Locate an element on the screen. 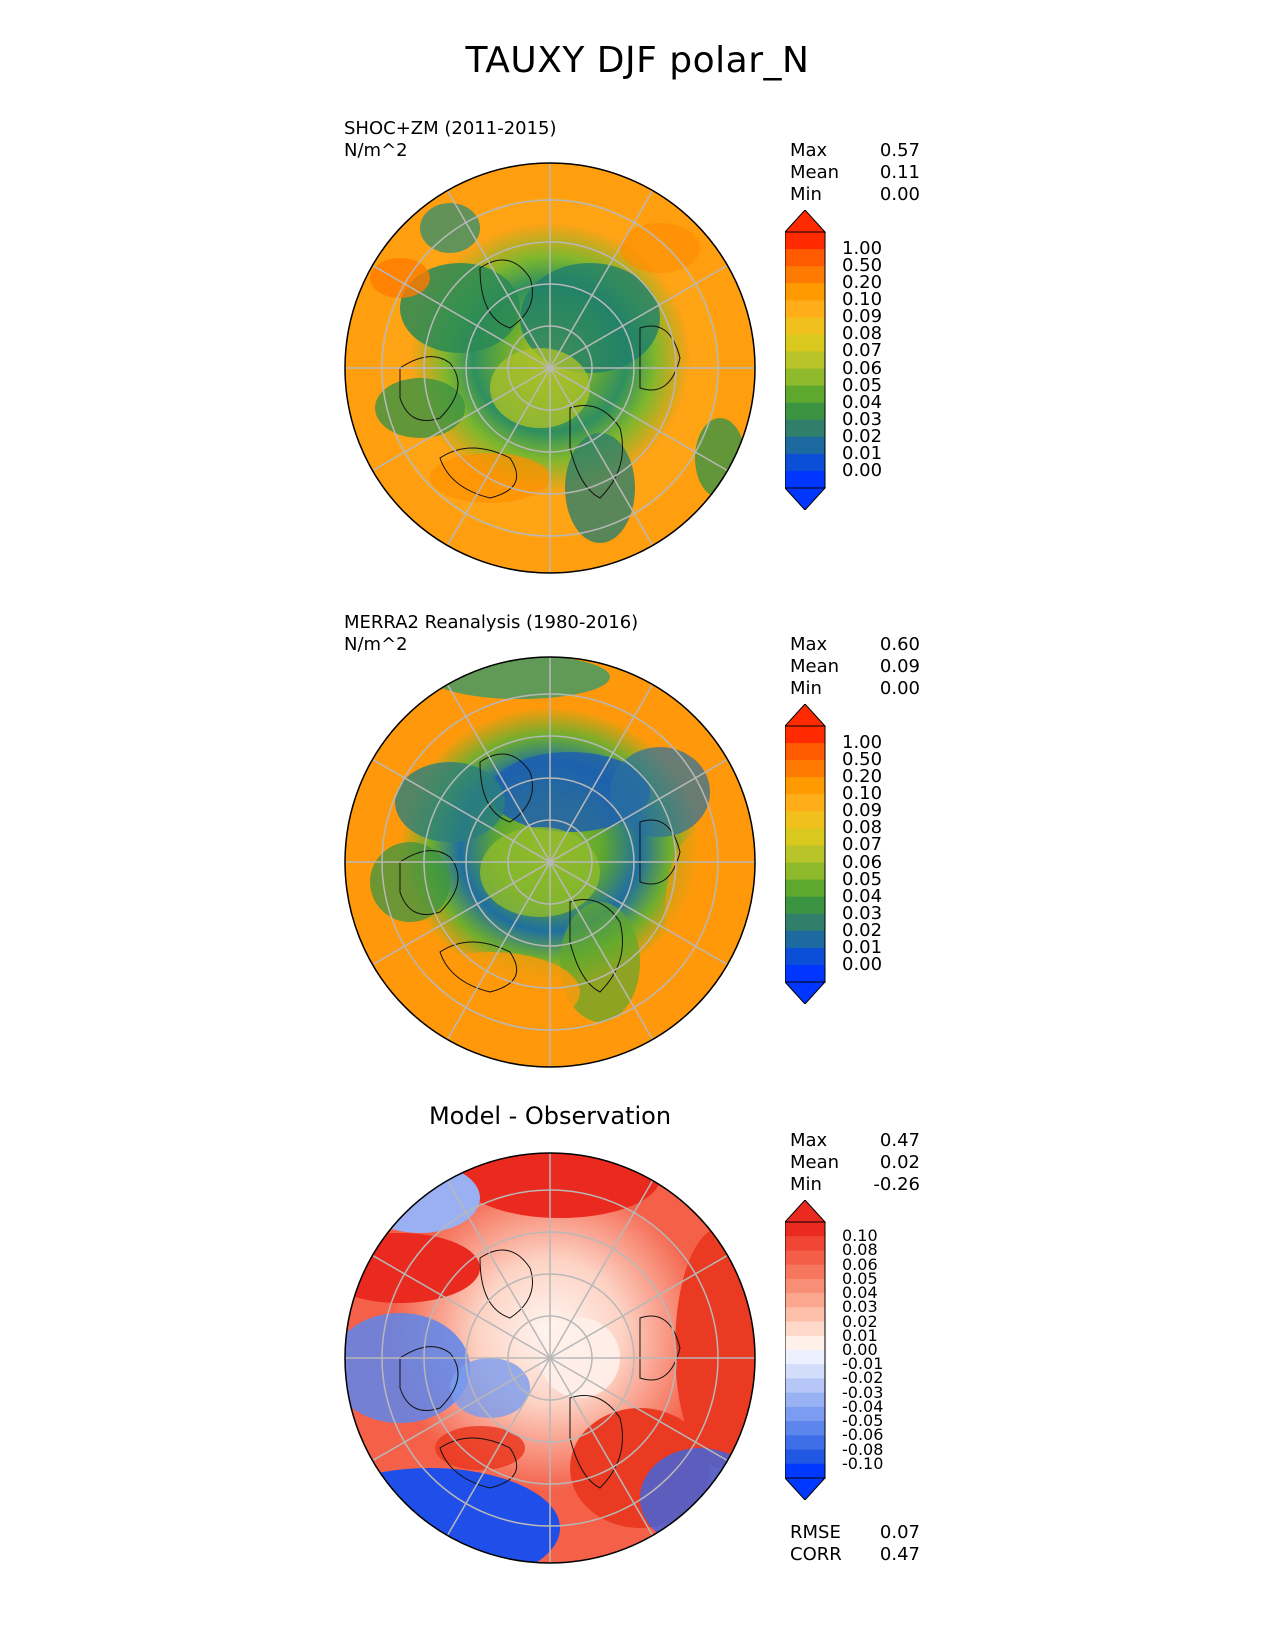  stat-max: Max 0.47 is located at coordinates (855, 1140).